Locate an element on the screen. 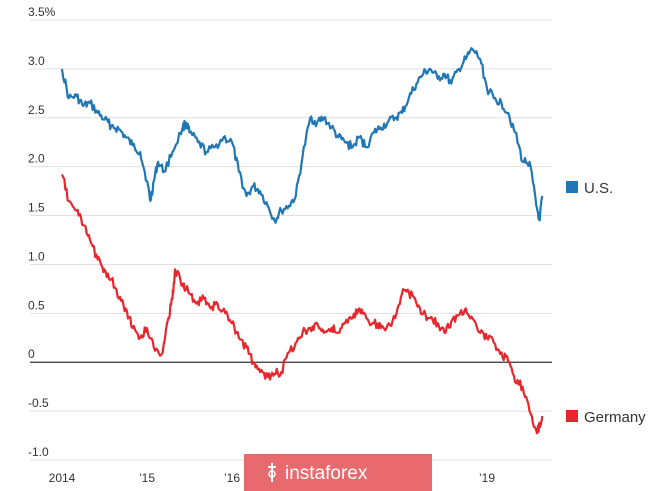 The width and height of the screenshot is (665, 491). x-tick-label: ’16 is located at coordinates (232, 478).